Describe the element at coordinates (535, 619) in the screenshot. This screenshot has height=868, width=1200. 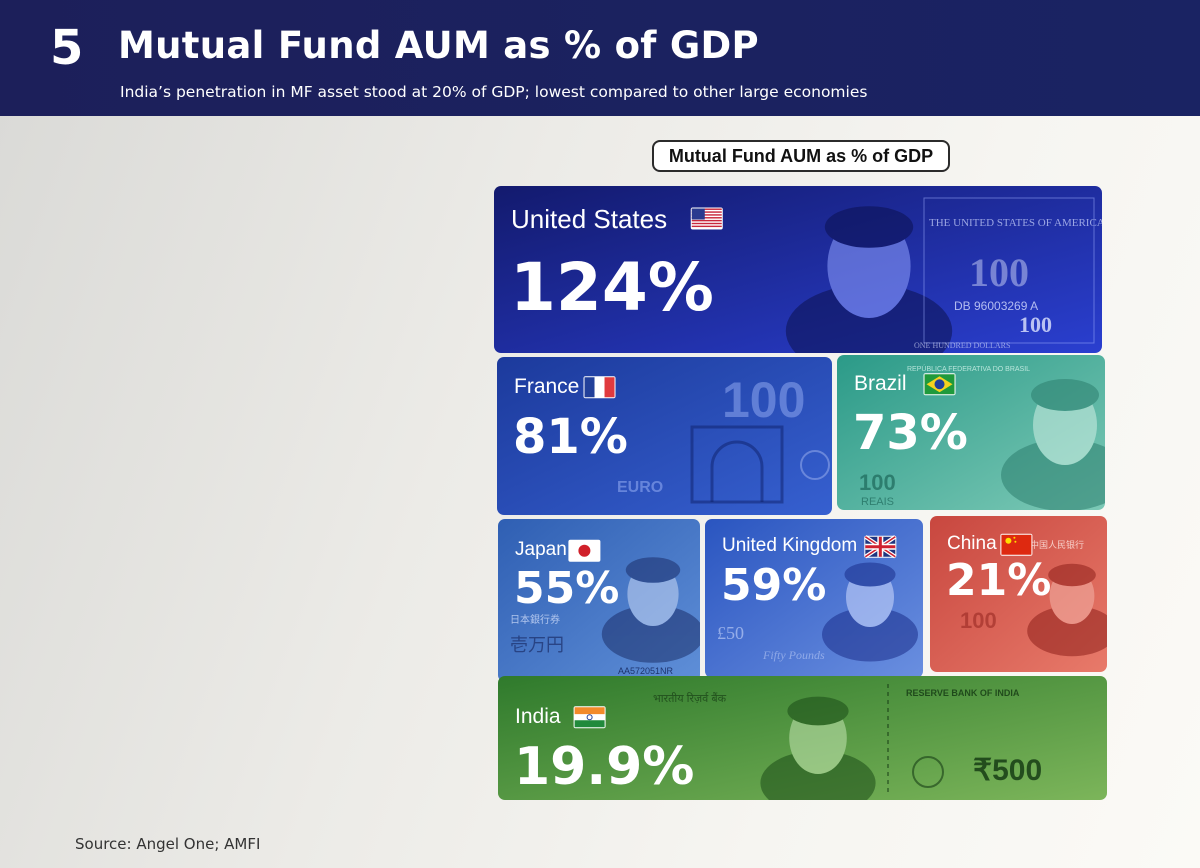
I see `japan-banknote-text: 日本銀行券` at that location.